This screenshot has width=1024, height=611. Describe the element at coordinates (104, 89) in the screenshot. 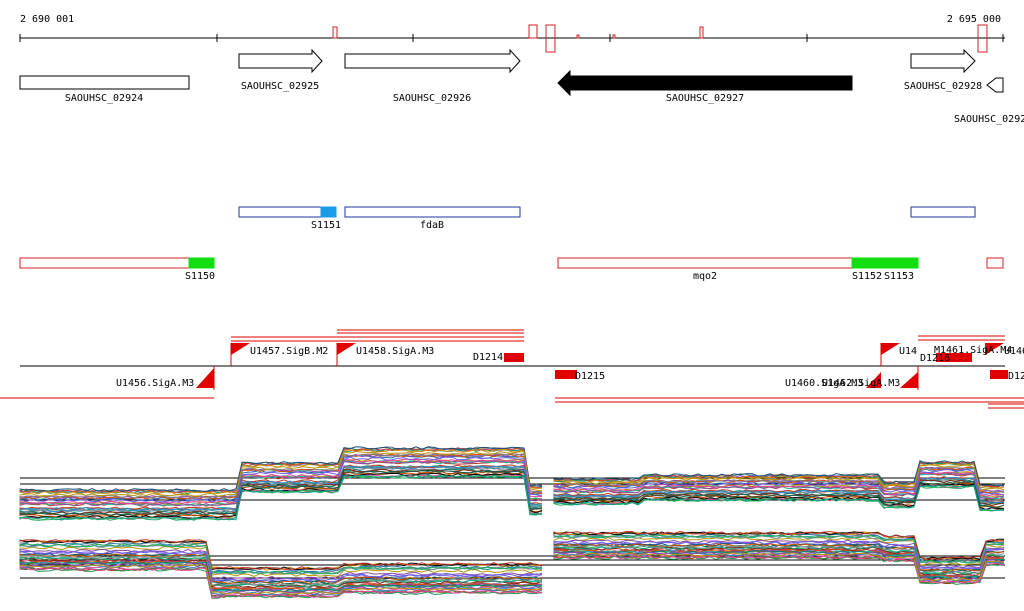

I see `gene-SAOUHSC_02924: SAOUHSC_02924` at that location.